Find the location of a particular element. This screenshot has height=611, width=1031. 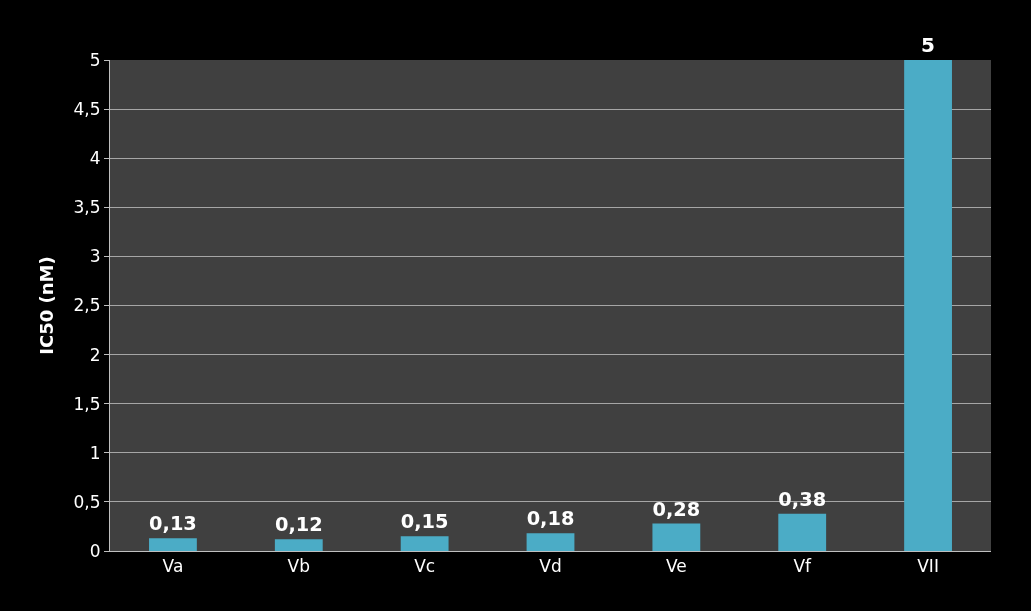

y-axis-title: IC50 (nM) is located at coordinates (46, 305).